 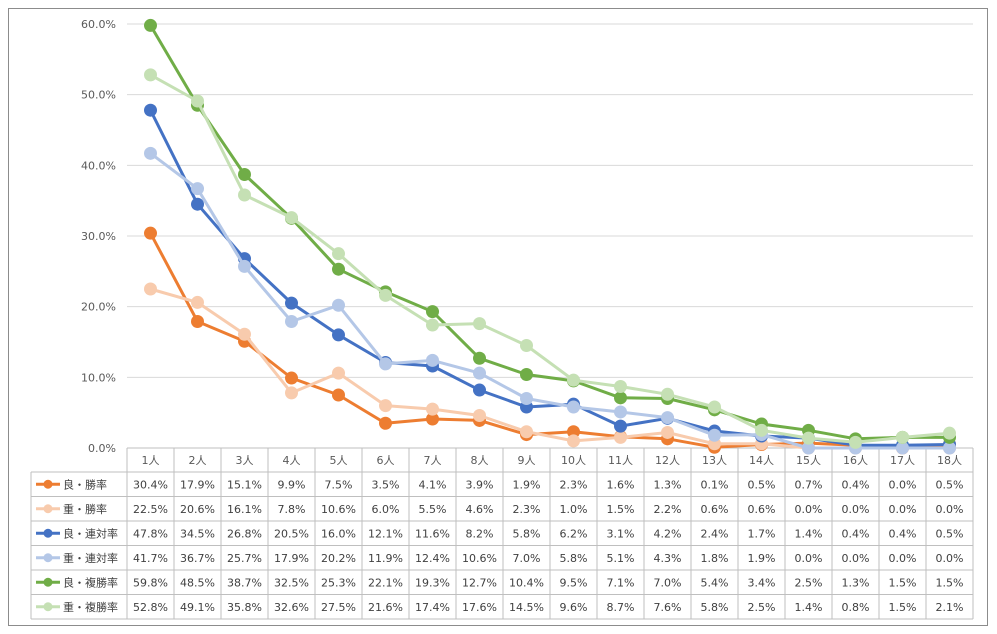 What do you see at coordinates (244, 509) in the screenshot?
I see `data-table-cell: 16.1%` at bounding box center [244, 509].